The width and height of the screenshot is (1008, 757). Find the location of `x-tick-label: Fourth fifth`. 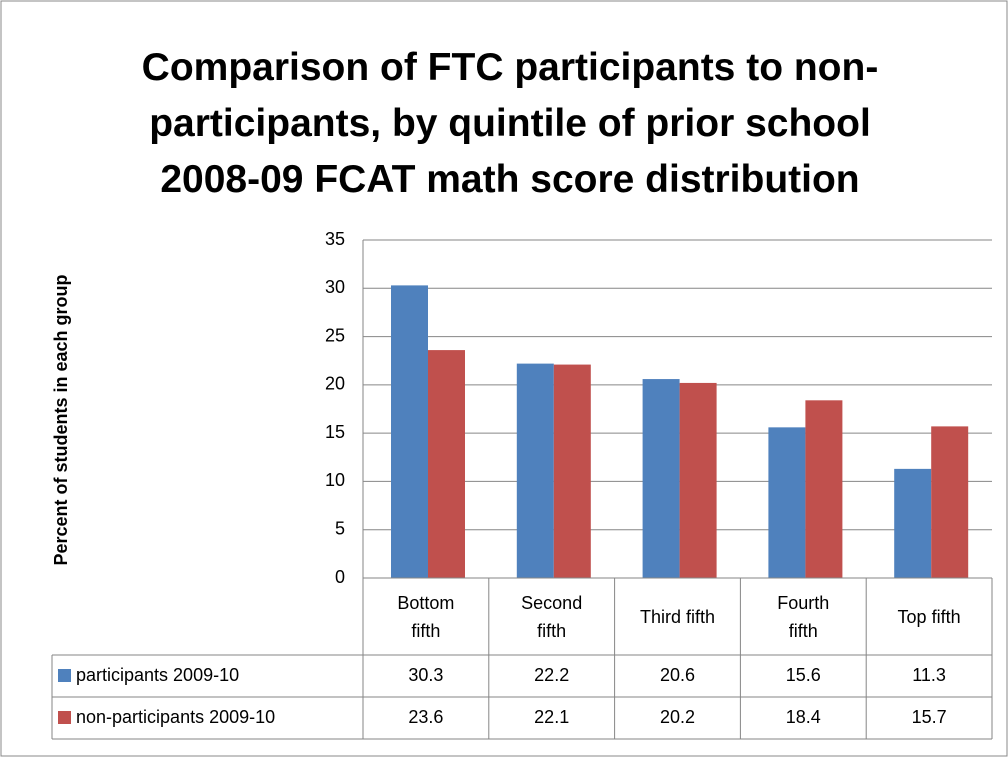

x-tick-label: Fourth fifth is located at coordinates (803, 616).